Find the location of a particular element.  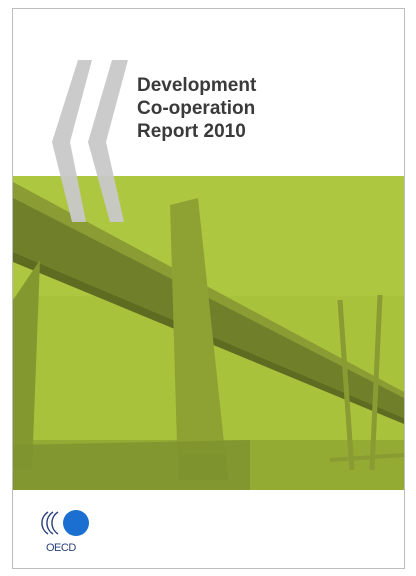

publisher-name: OECD is located at coordinates (61, 548).